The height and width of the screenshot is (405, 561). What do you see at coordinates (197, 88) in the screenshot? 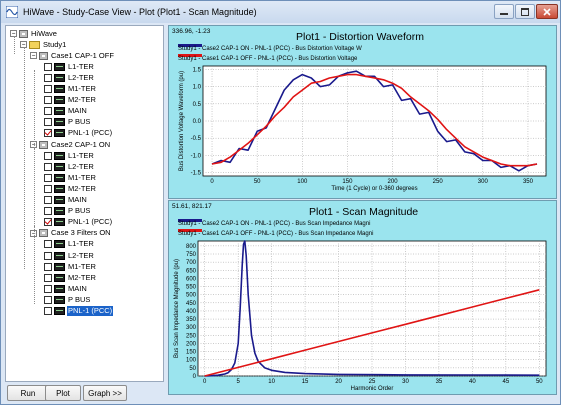
I see `y-tick-label: 1.0` at bounding box center [197, 88].